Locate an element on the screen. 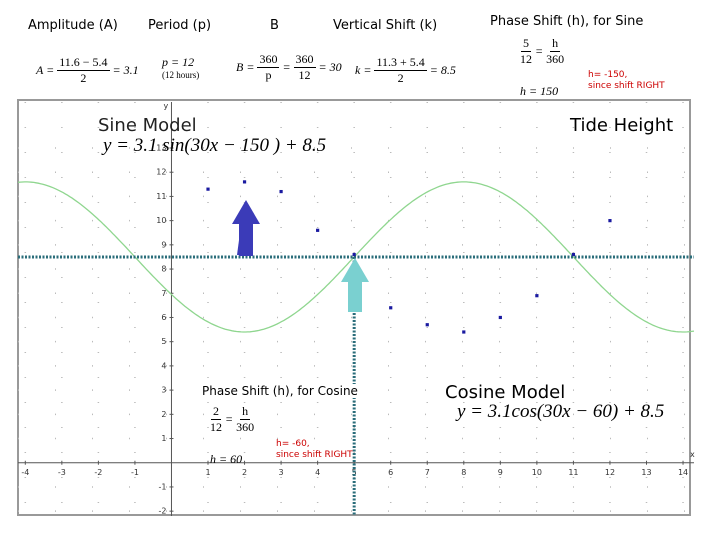 The image size is (720, 540). y-tick-label: 8 is located at coordinates (163, 269).